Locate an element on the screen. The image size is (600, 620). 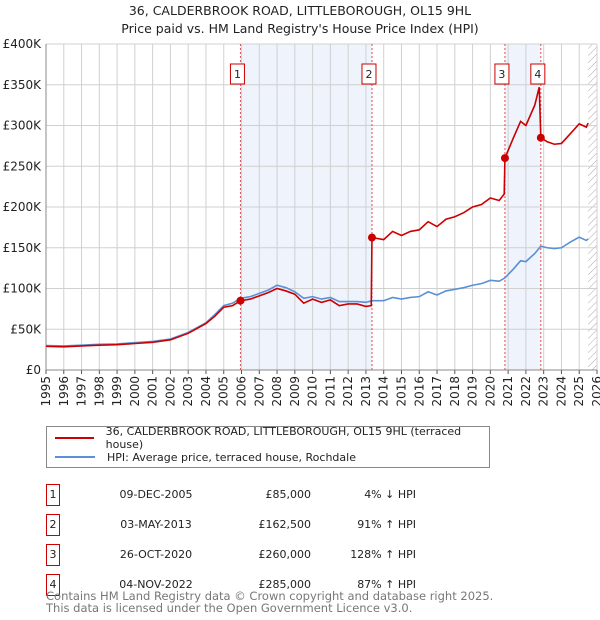
x-tick-label: 2018 is located at coordinates (455, 391).